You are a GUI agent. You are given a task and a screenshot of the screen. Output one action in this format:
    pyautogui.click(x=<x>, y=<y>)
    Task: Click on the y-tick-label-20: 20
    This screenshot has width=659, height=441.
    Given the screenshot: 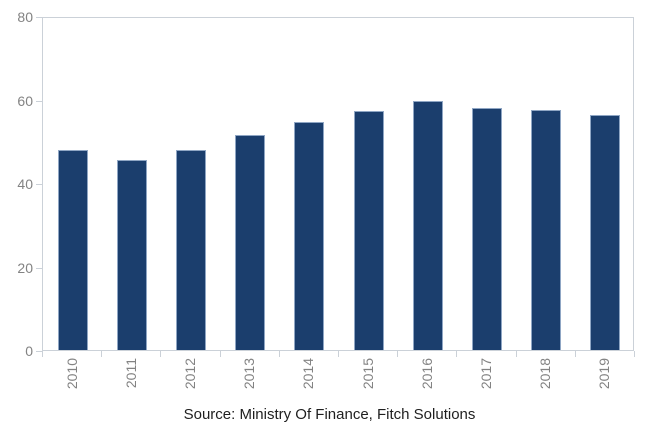 What is the action you would take?
    pyautogui.click(x=25, y=268)
    